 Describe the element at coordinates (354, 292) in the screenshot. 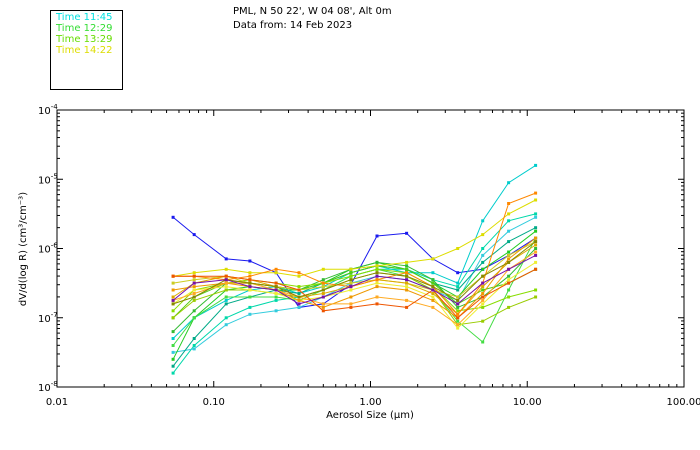

I see `series-green-d` at that location.